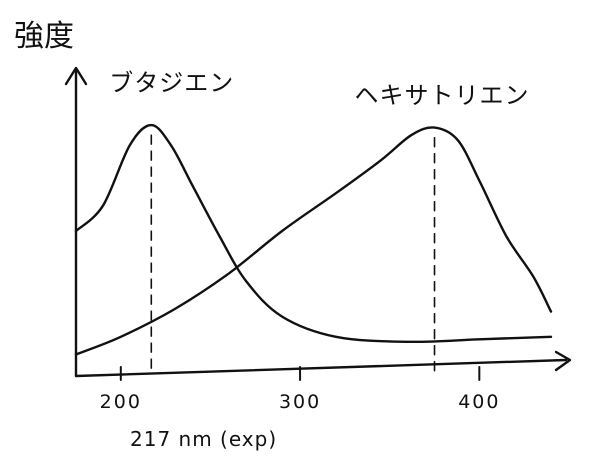  I want to click on y-axis-label: 強度, so click(44, 36).